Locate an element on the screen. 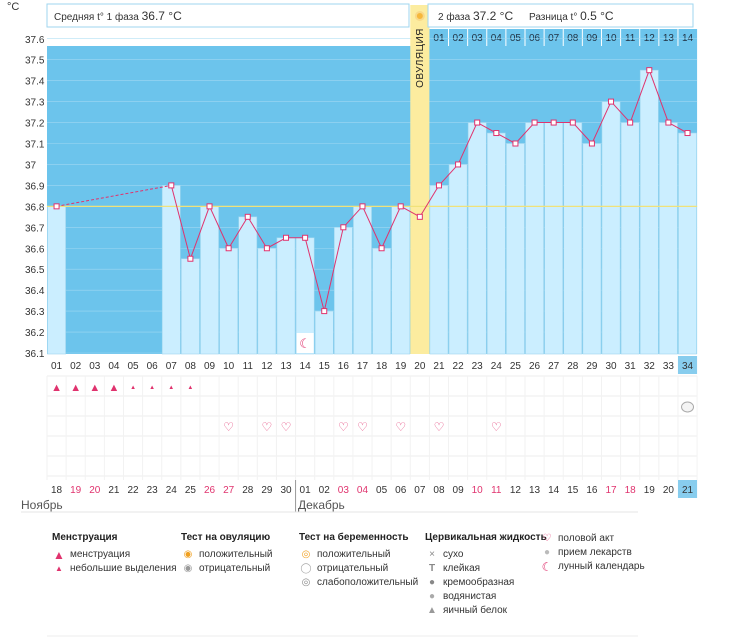 Image resolution: width=731 pixels, height=644 pixels. legend-item-label: слабоположительный is located at coordinates (368, 582).